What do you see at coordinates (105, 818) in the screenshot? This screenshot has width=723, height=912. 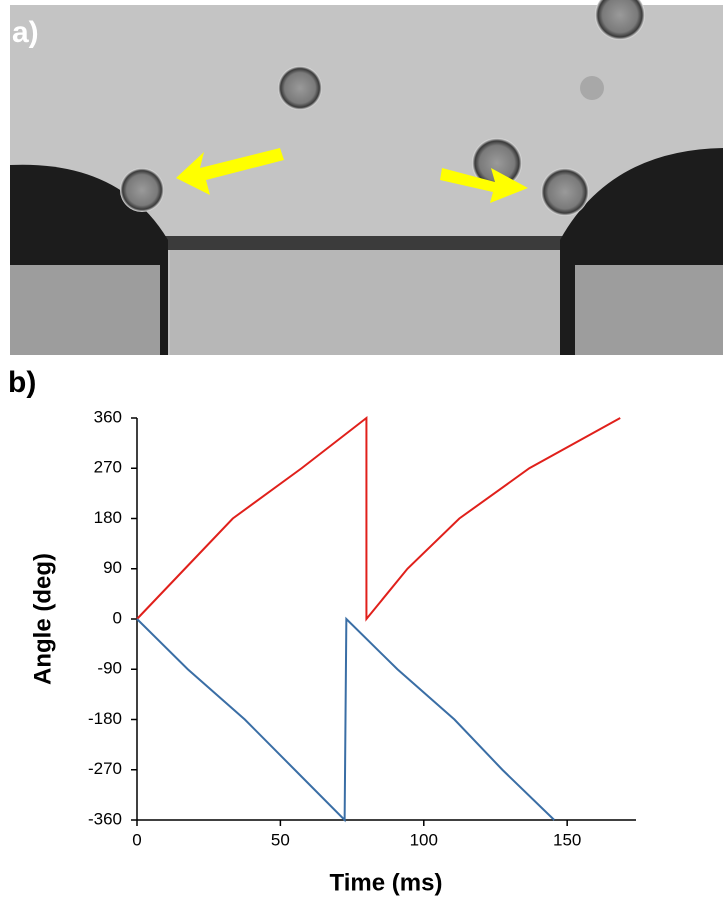 I see `y-tick-label: -360` at bounding box center [105, 818].